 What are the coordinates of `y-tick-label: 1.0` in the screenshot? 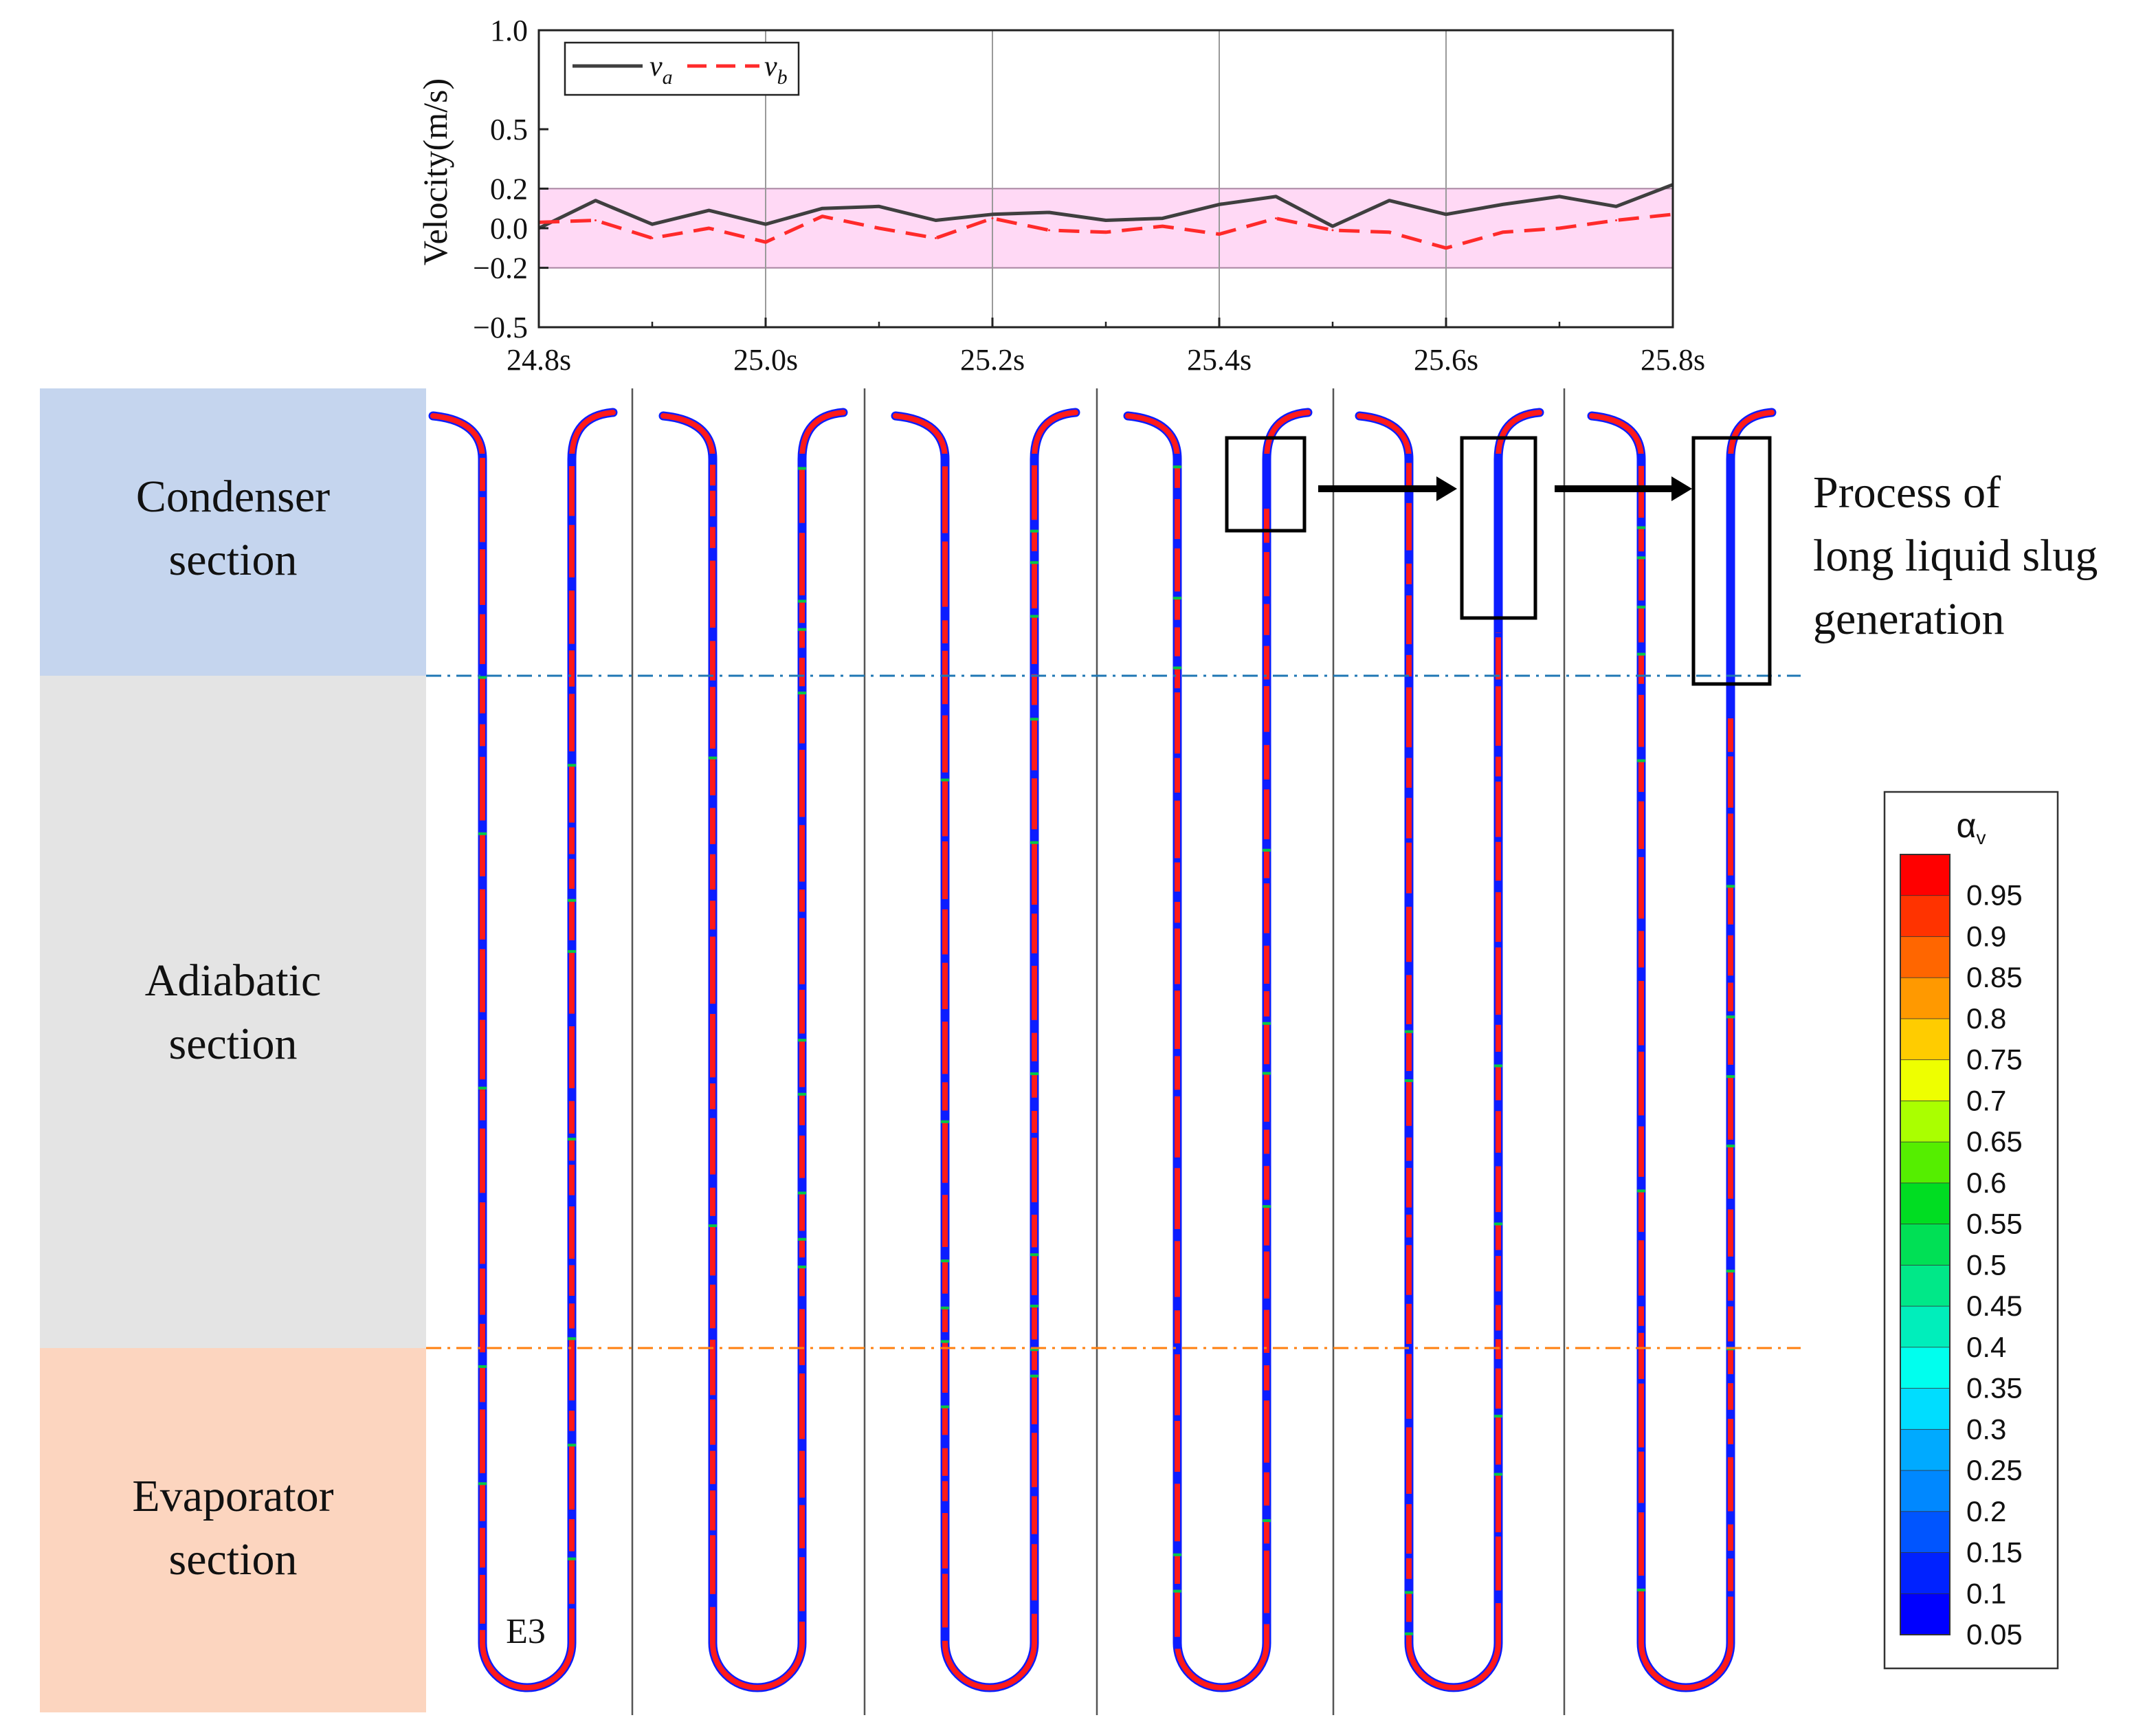 It's located at (509, 30).